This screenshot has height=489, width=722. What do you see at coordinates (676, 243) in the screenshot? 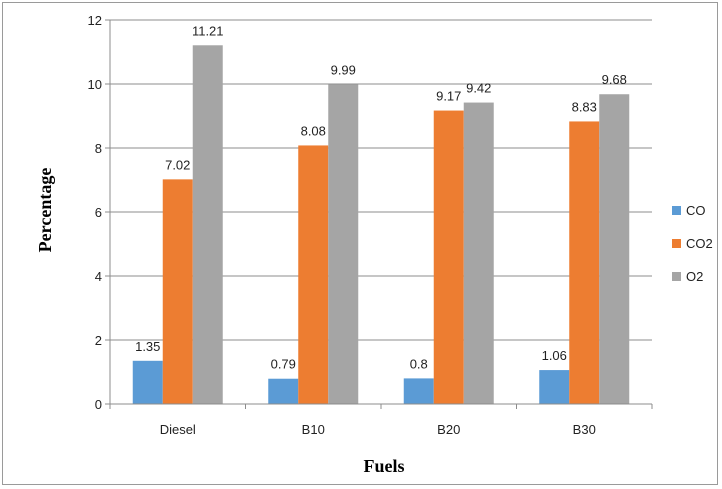
I see `legend-swatch-co2` at bounding box center [676, 243].